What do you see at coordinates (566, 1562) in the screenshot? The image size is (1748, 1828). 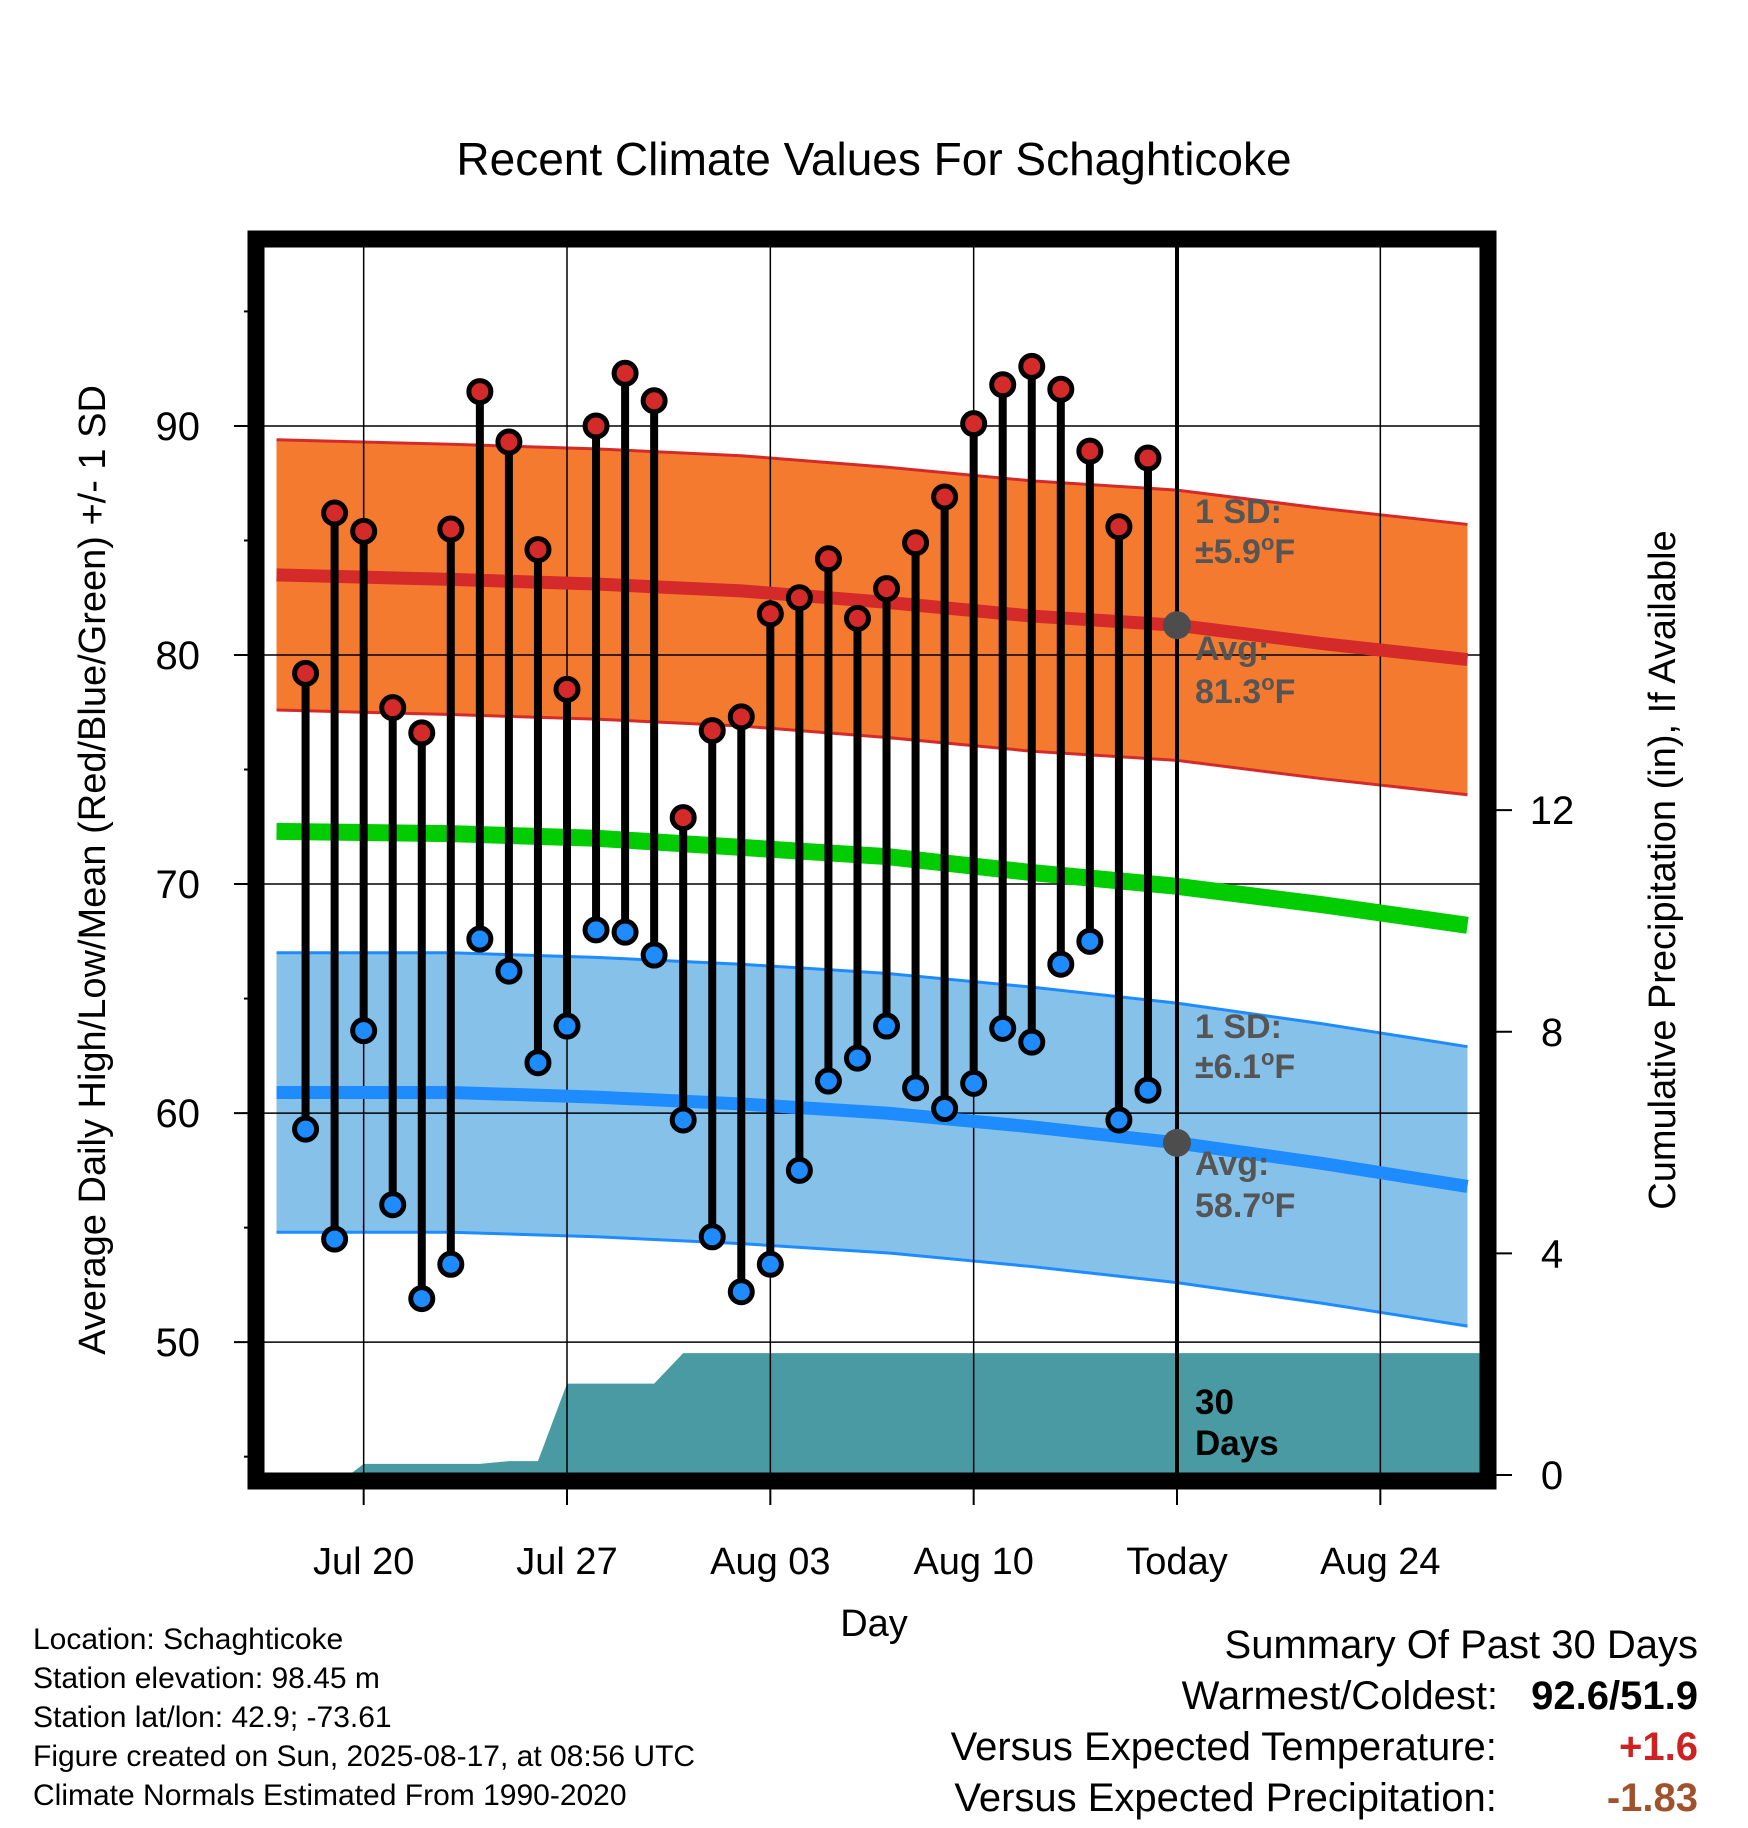 I see `x-tick-label: Jul 27` at bounding box center [566, 1562].